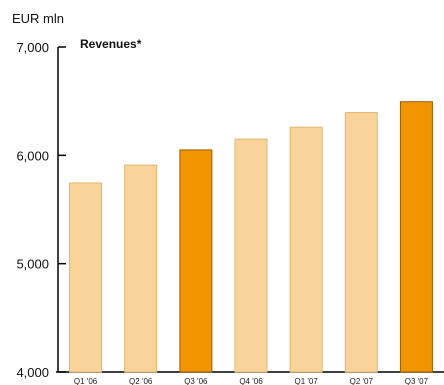 The width and height of the screenshot is (444, 385). What do you see at coordinates (111, 44) in the screenshot?
I see `chart-title: Revenues*` at bounding box center [111, 44].